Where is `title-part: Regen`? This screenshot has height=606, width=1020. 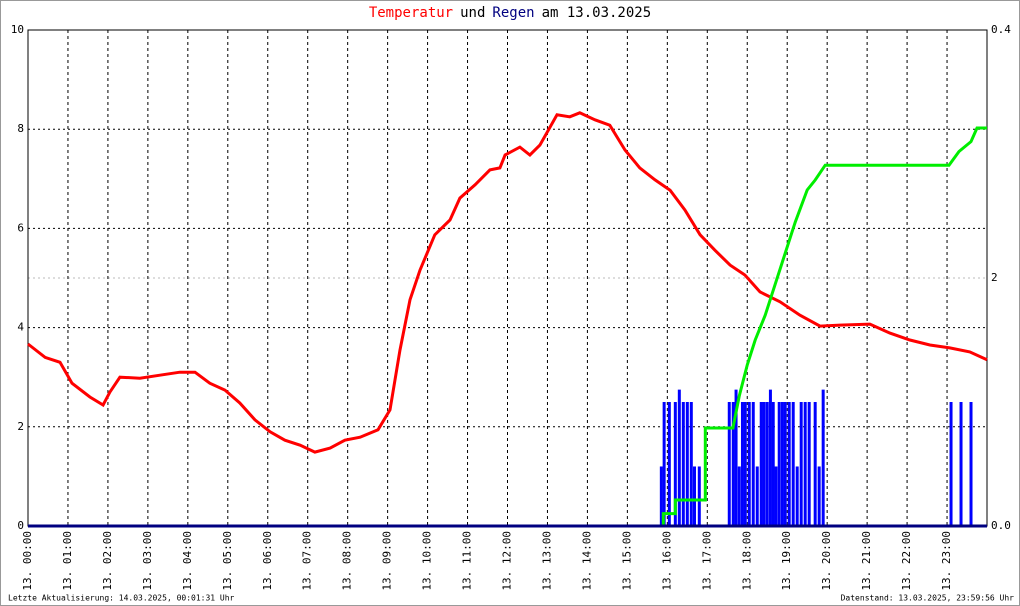
title-part: Regen is located at coordinates (513, 13).